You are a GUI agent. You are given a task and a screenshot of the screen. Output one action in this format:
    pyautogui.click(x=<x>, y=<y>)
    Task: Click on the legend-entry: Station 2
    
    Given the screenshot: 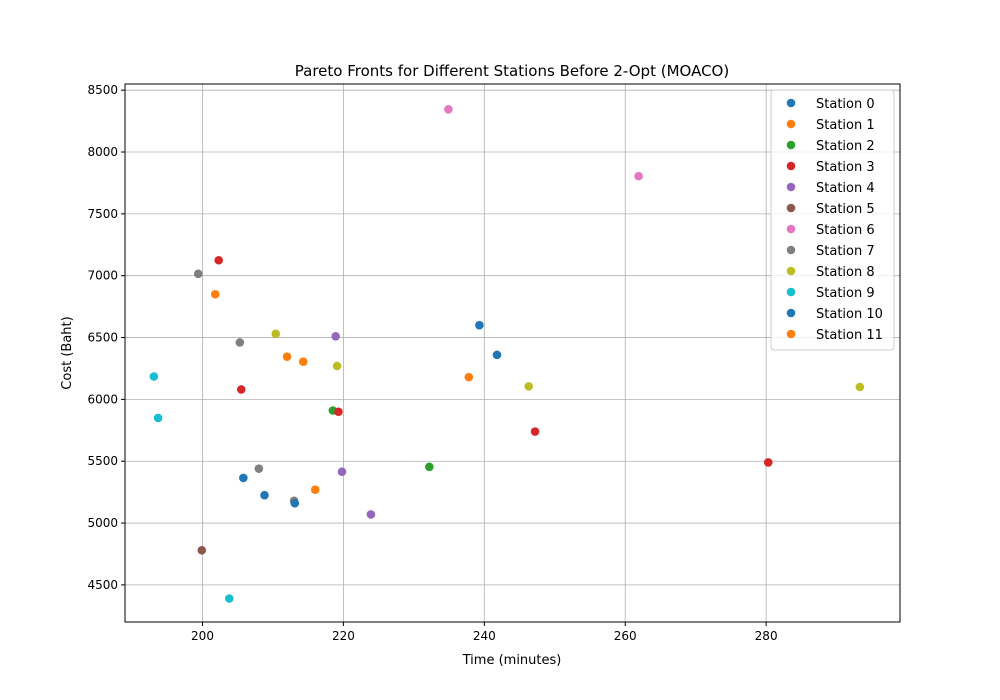 What is the action you would take?
    pyautogui.click(x=845, y=146)
    